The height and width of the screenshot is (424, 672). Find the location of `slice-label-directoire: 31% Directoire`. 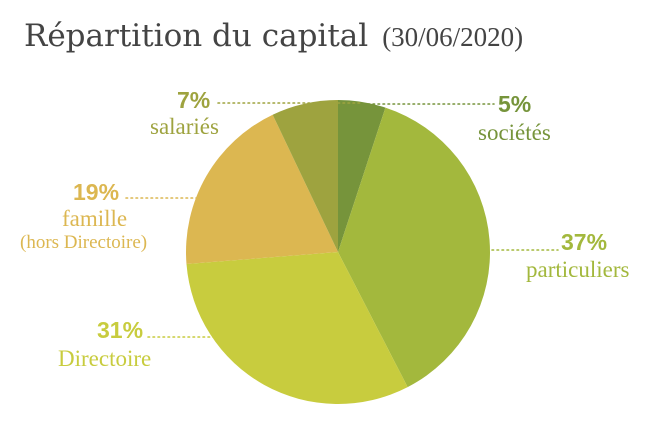

slice-label-directoire: 31% Directoire is located at coordinates (136, 344).